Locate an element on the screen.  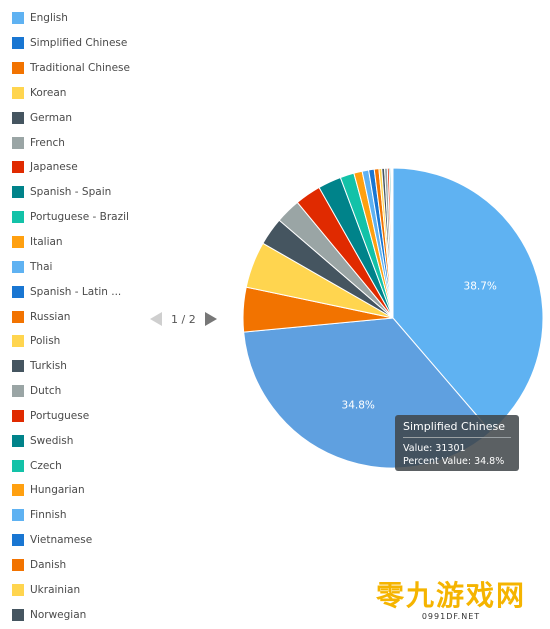
legend-pager: 1 / 2 is located at coordinates (183, 319).